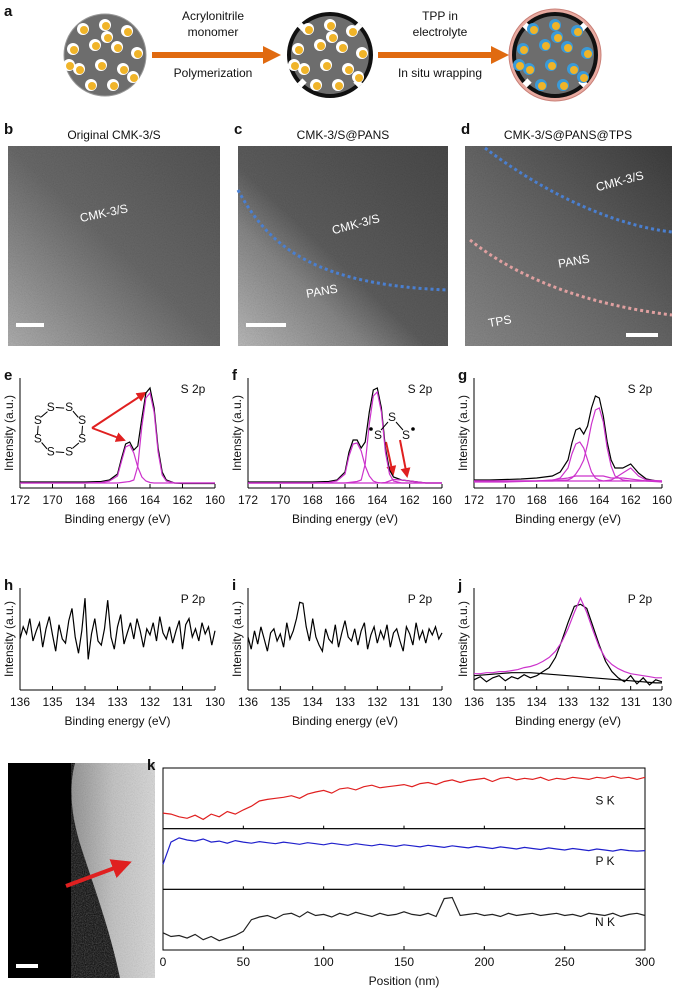  Describe the element at coordinates (404, 981) in the screenshot. I see `x-axis-label: Position (nm)` at that location.